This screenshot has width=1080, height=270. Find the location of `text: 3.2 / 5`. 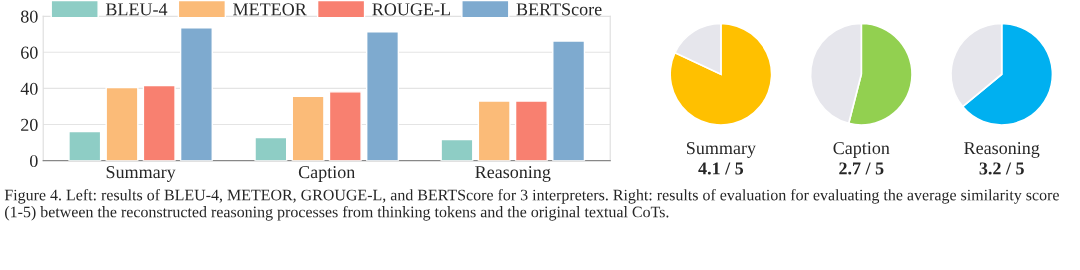

text: 3.2 / 5 is located at coordinates (1001, 168).